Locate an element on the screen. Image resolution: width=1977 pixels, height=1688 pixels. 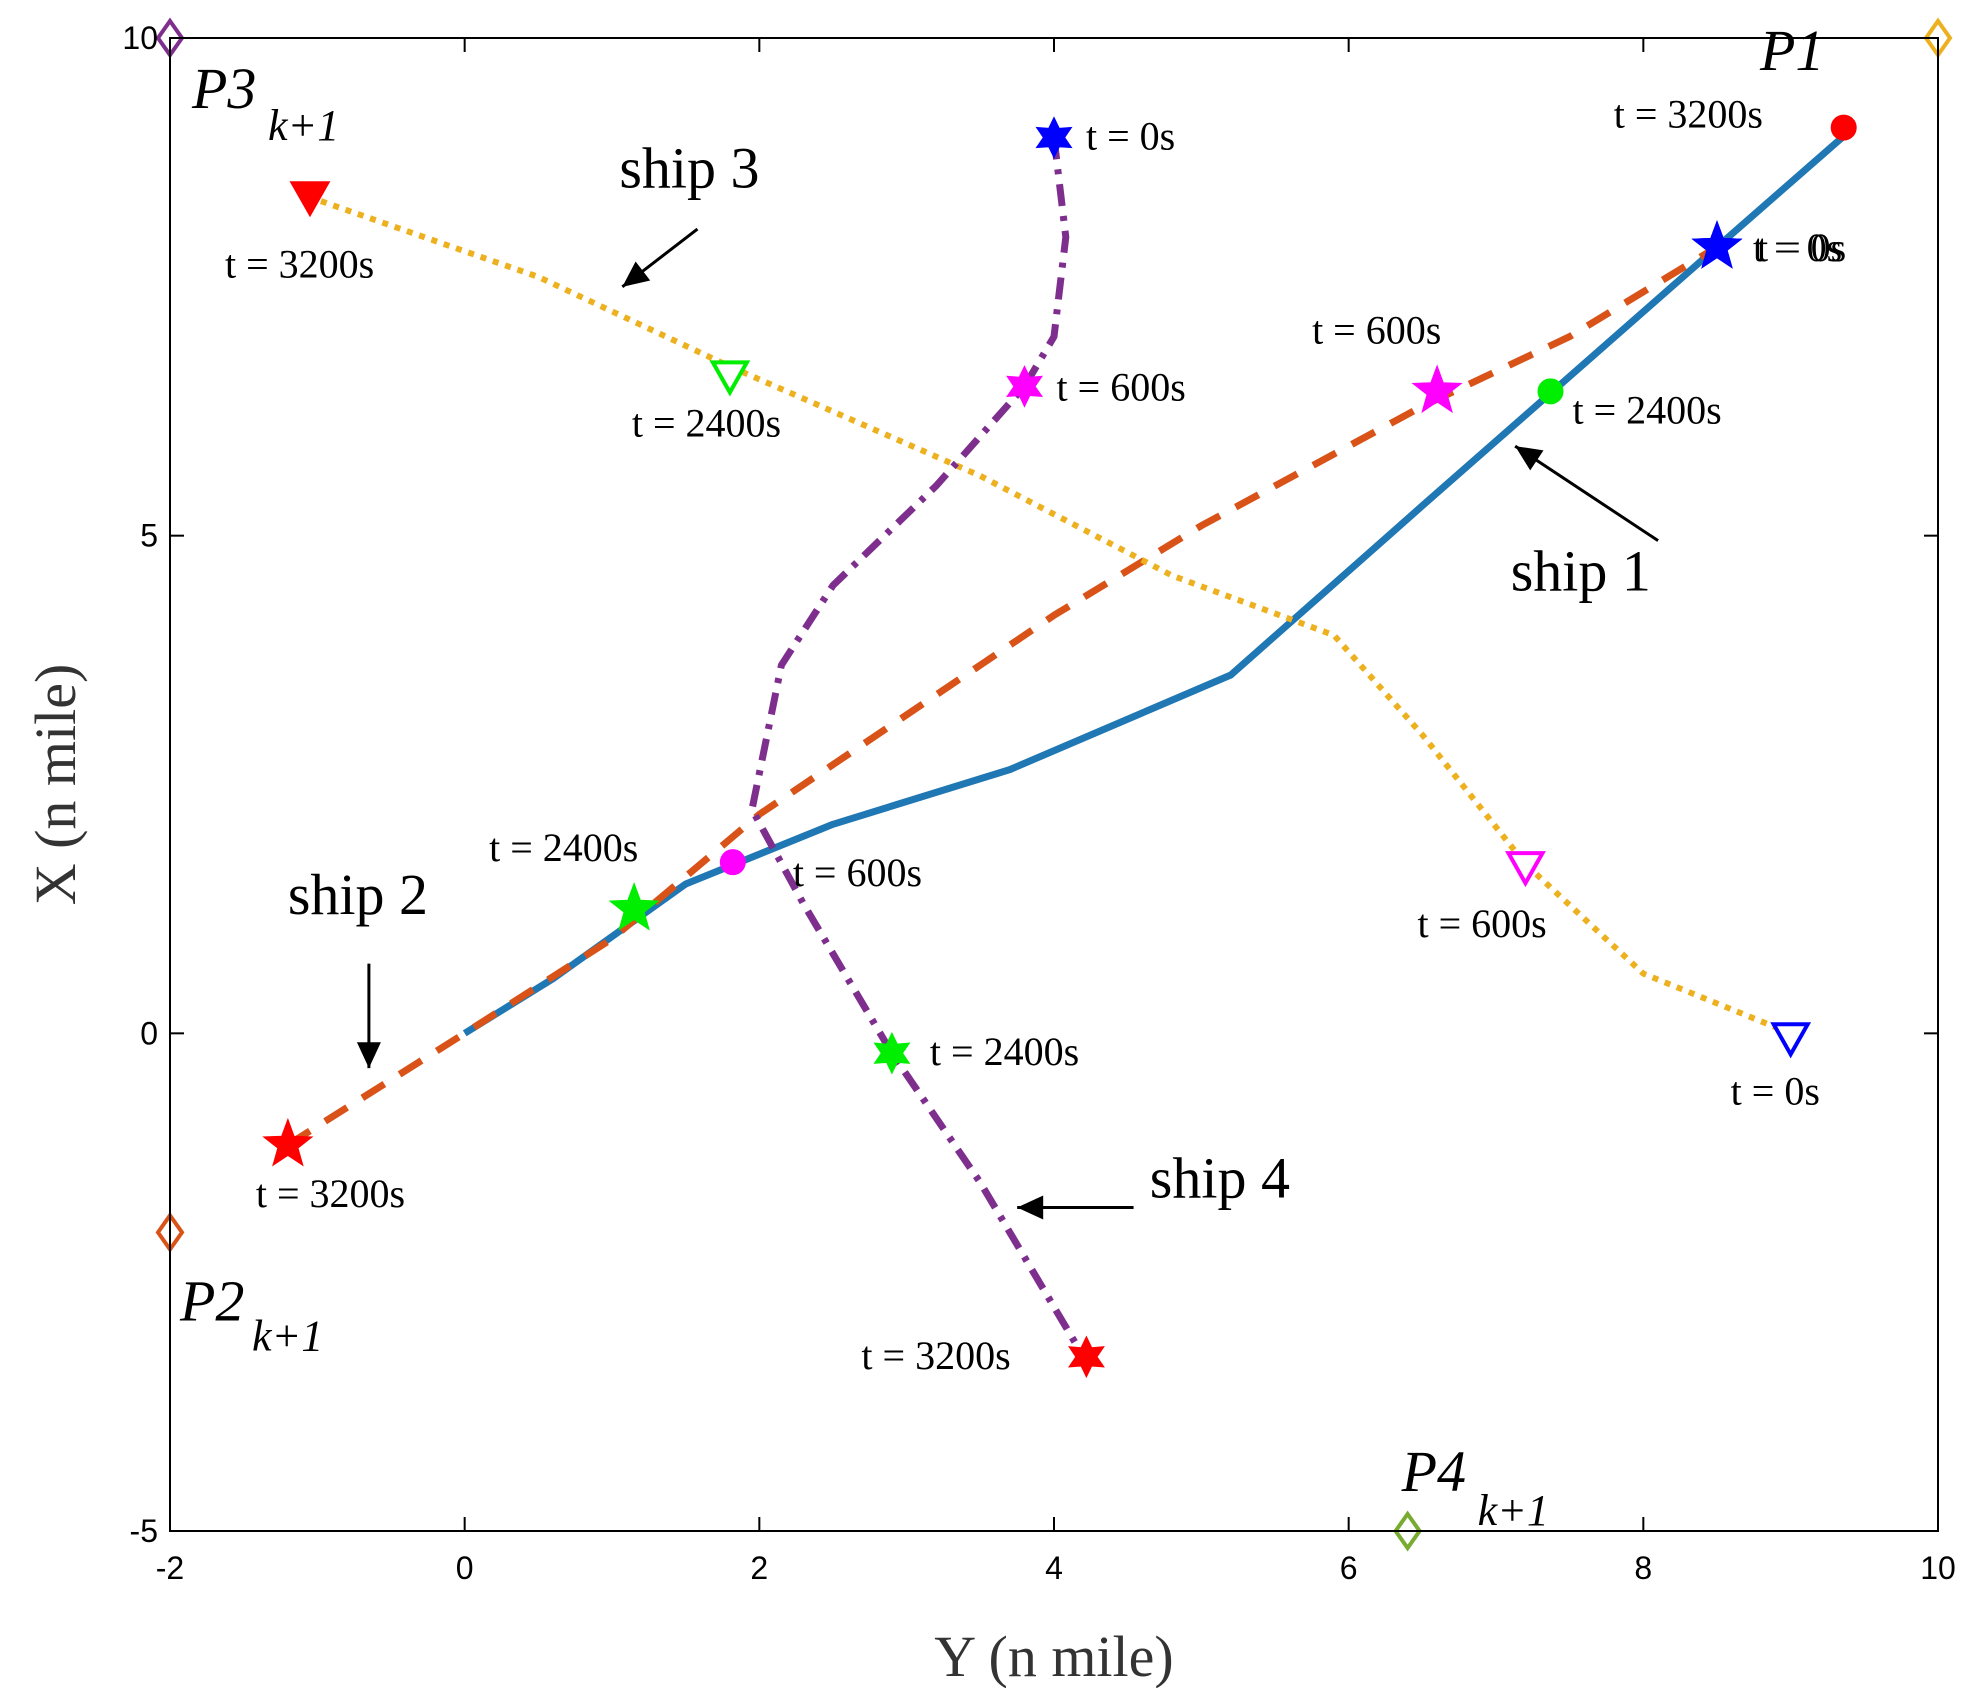
x-tick-label: 0 is located at coordinates (465, 1568).